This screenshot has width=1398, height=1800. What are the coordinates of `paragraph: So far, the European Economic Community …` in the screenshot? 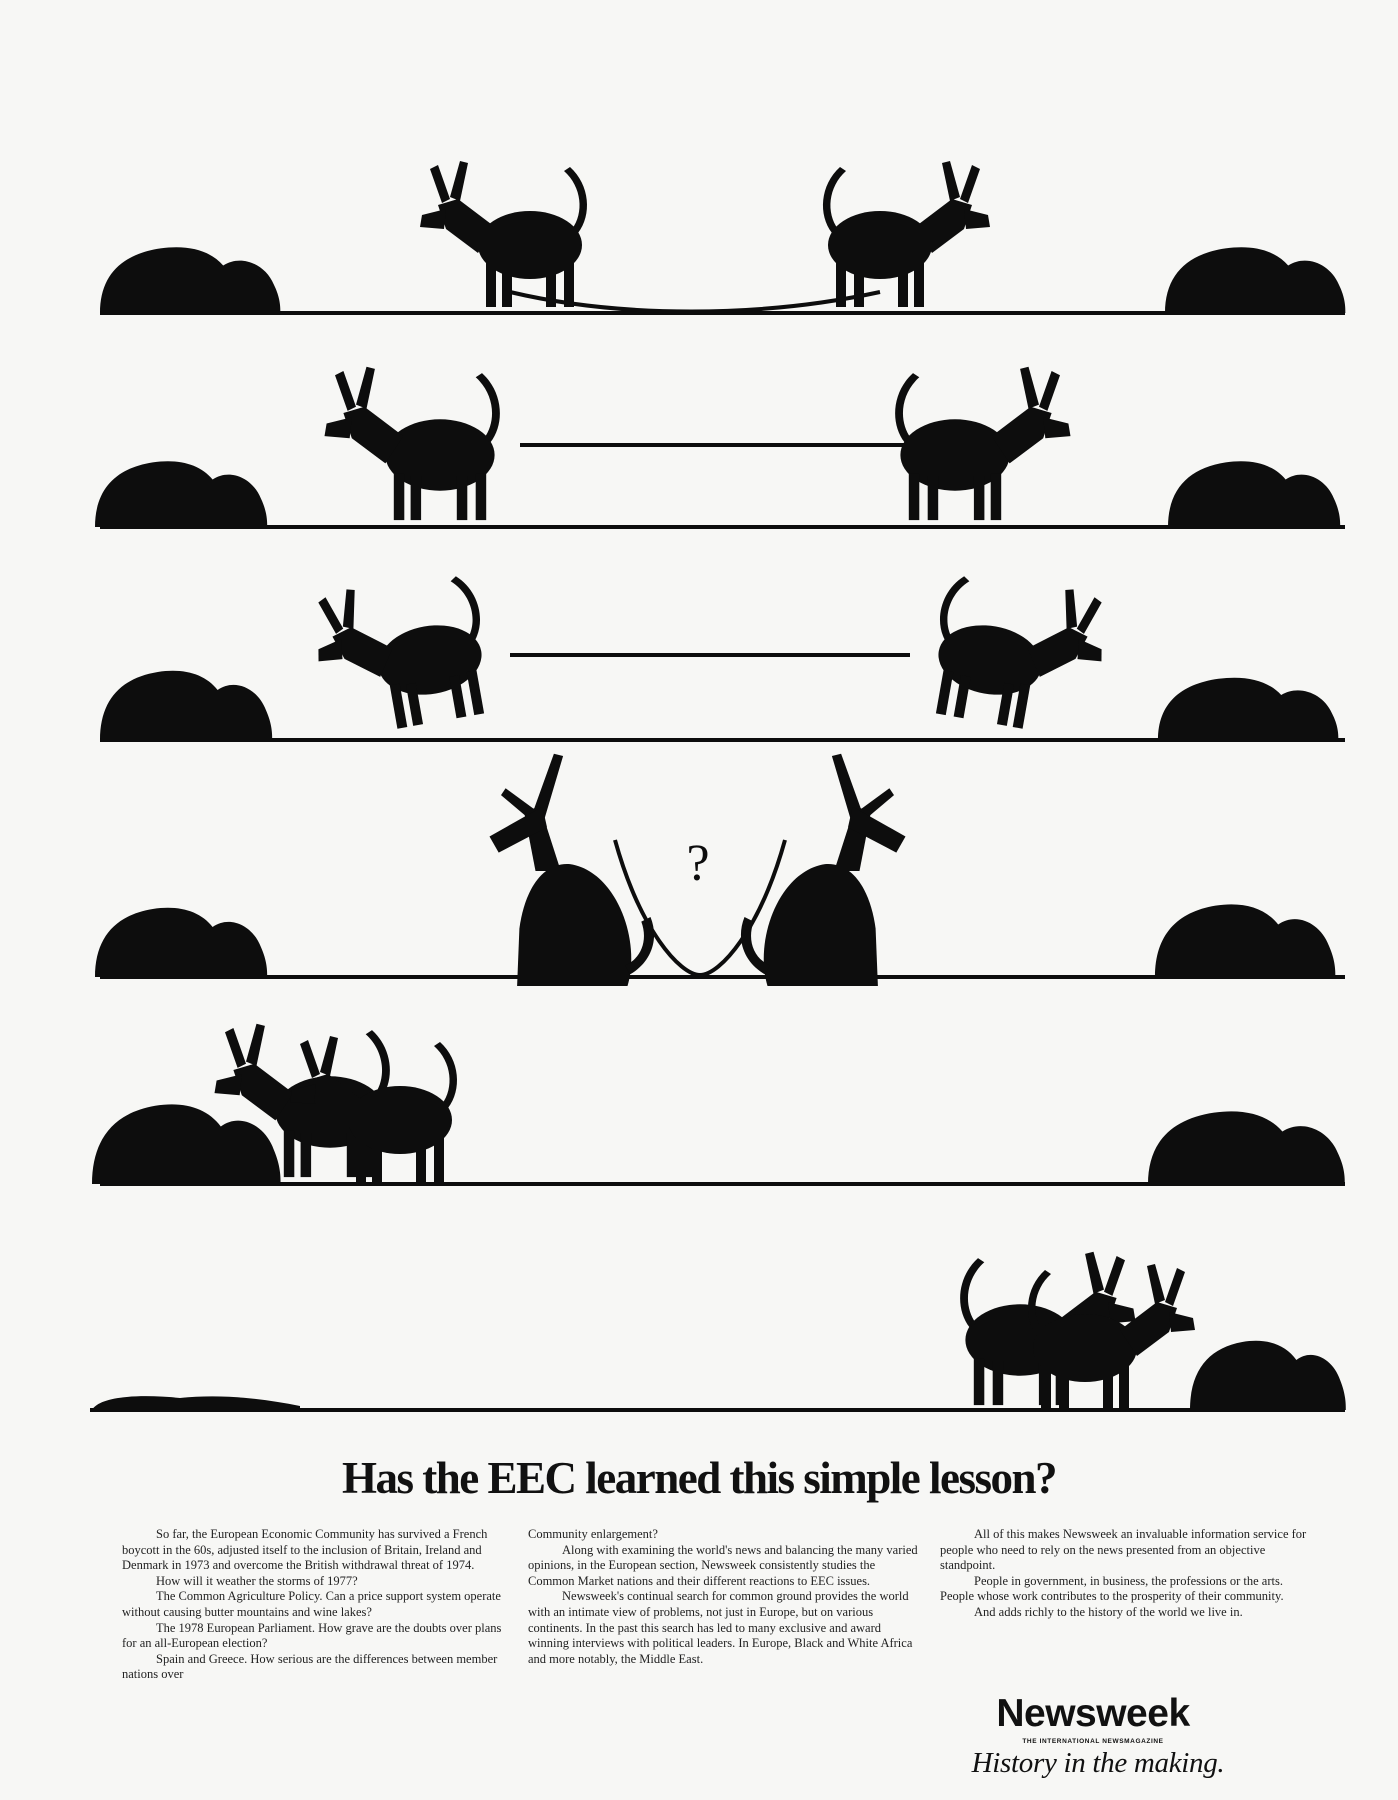 It's located at (305, 1550).